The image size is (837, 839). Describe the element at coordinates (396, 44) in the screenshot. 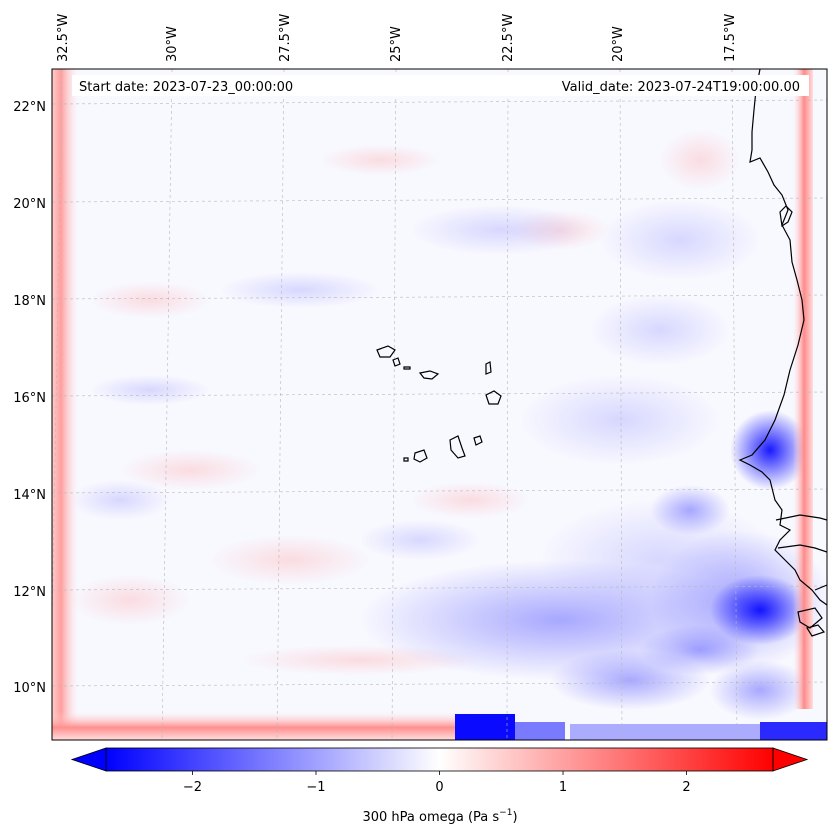

I see `lon-tick-label: 25°W` at that location.